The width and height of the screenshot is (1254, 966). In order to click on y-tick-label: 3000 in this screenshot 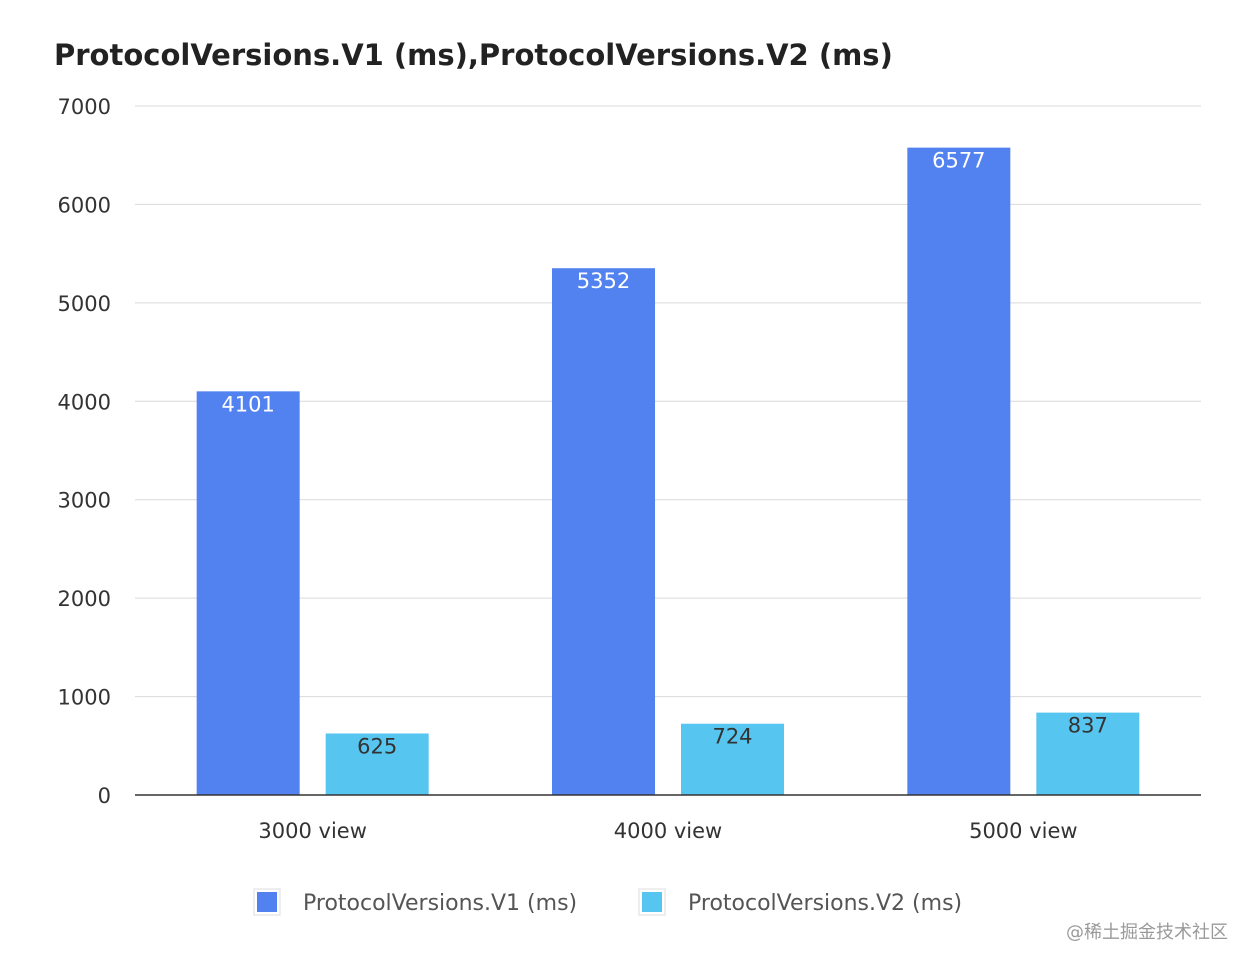, I will do `click(84, 501)`.